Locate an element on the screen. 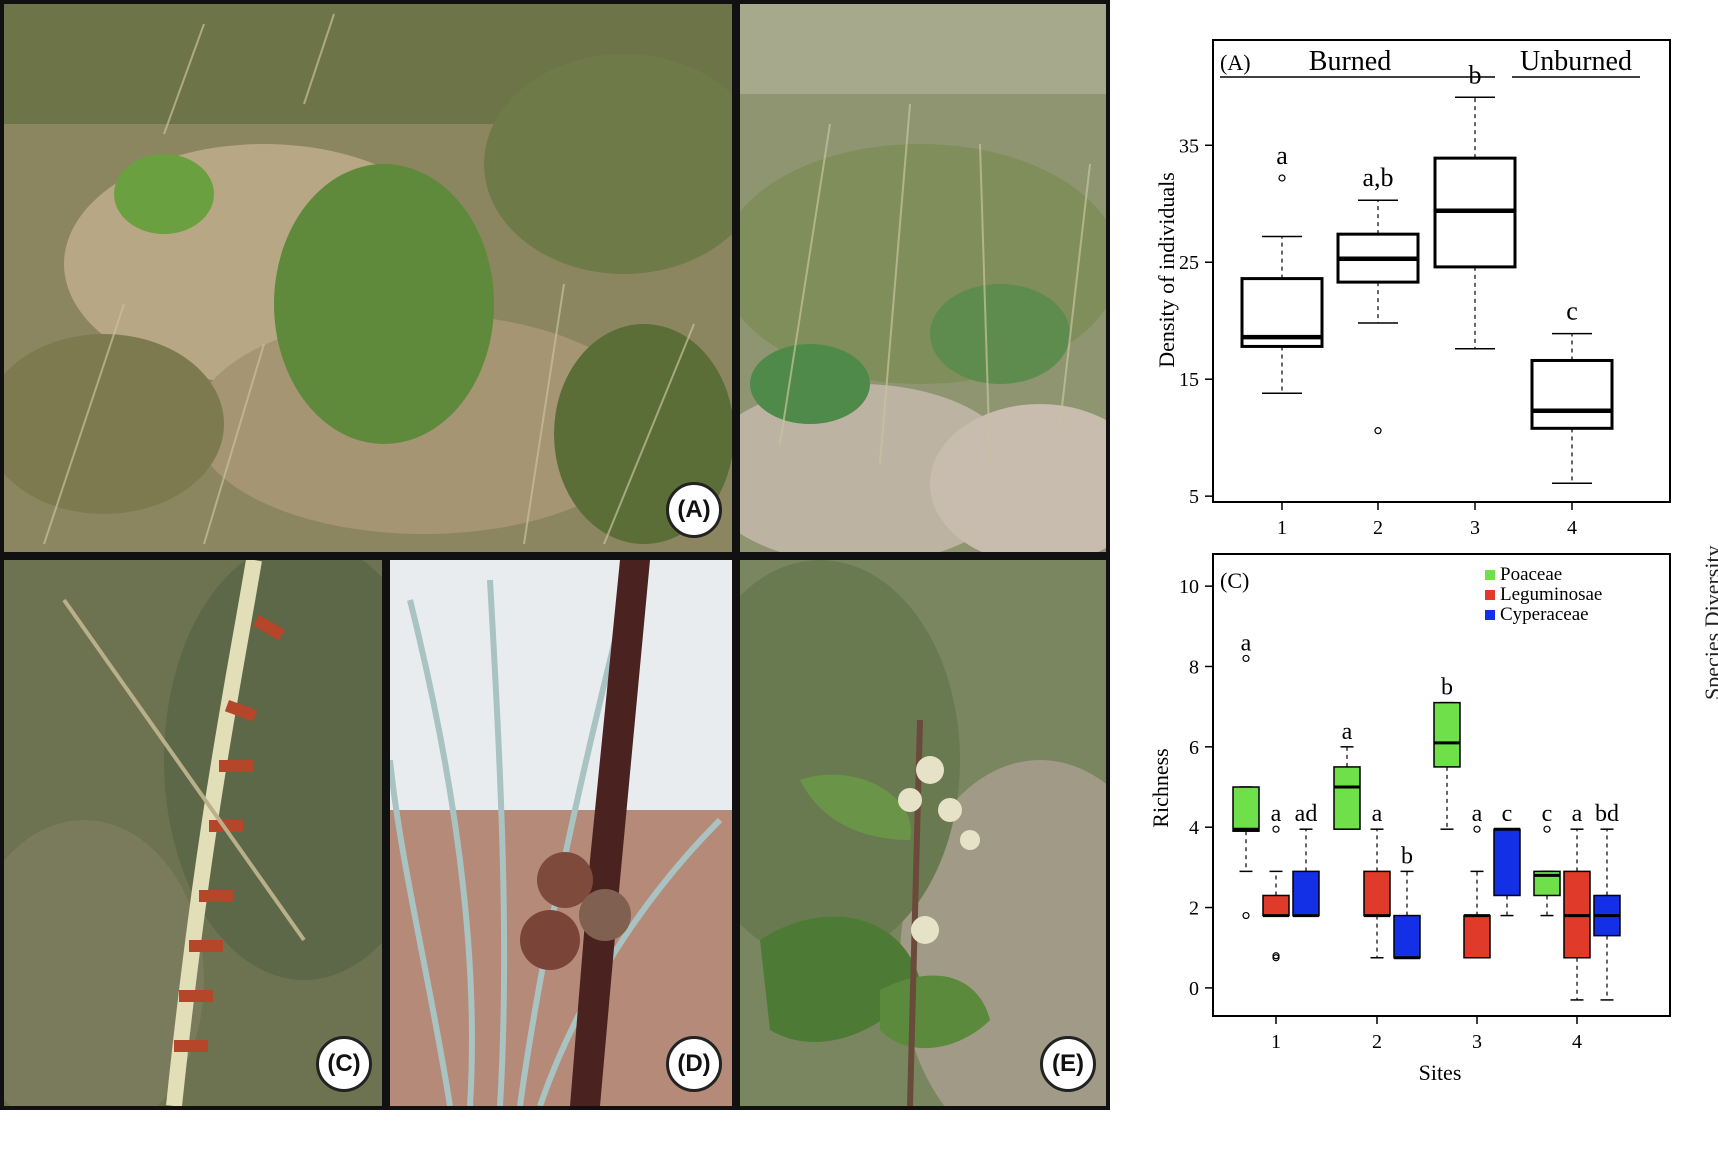 Image resolution: width=1718 pixels, height=1174 pixels. y-tick-label-2: 25 is located at coordinates (1189, 263).